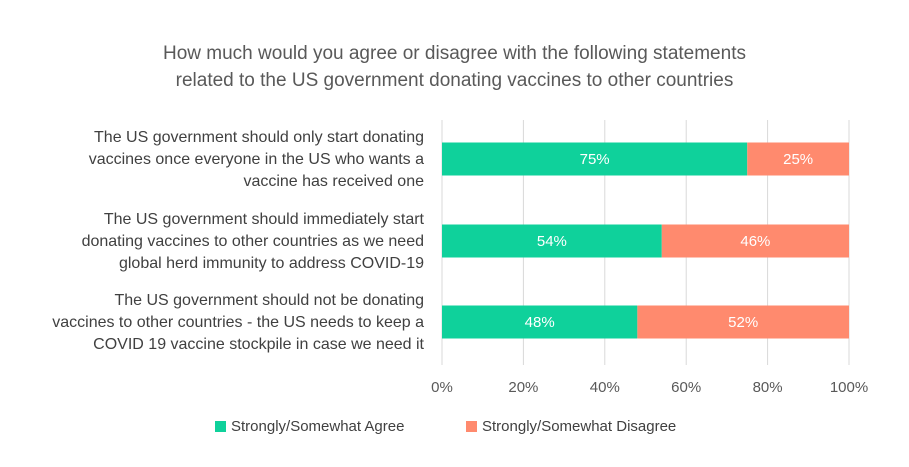 This screenshot has height=467, width=909. Describe the element at coordinates (686, 387) in the screenshot. I see `x-tick-label: 60%` at that location.